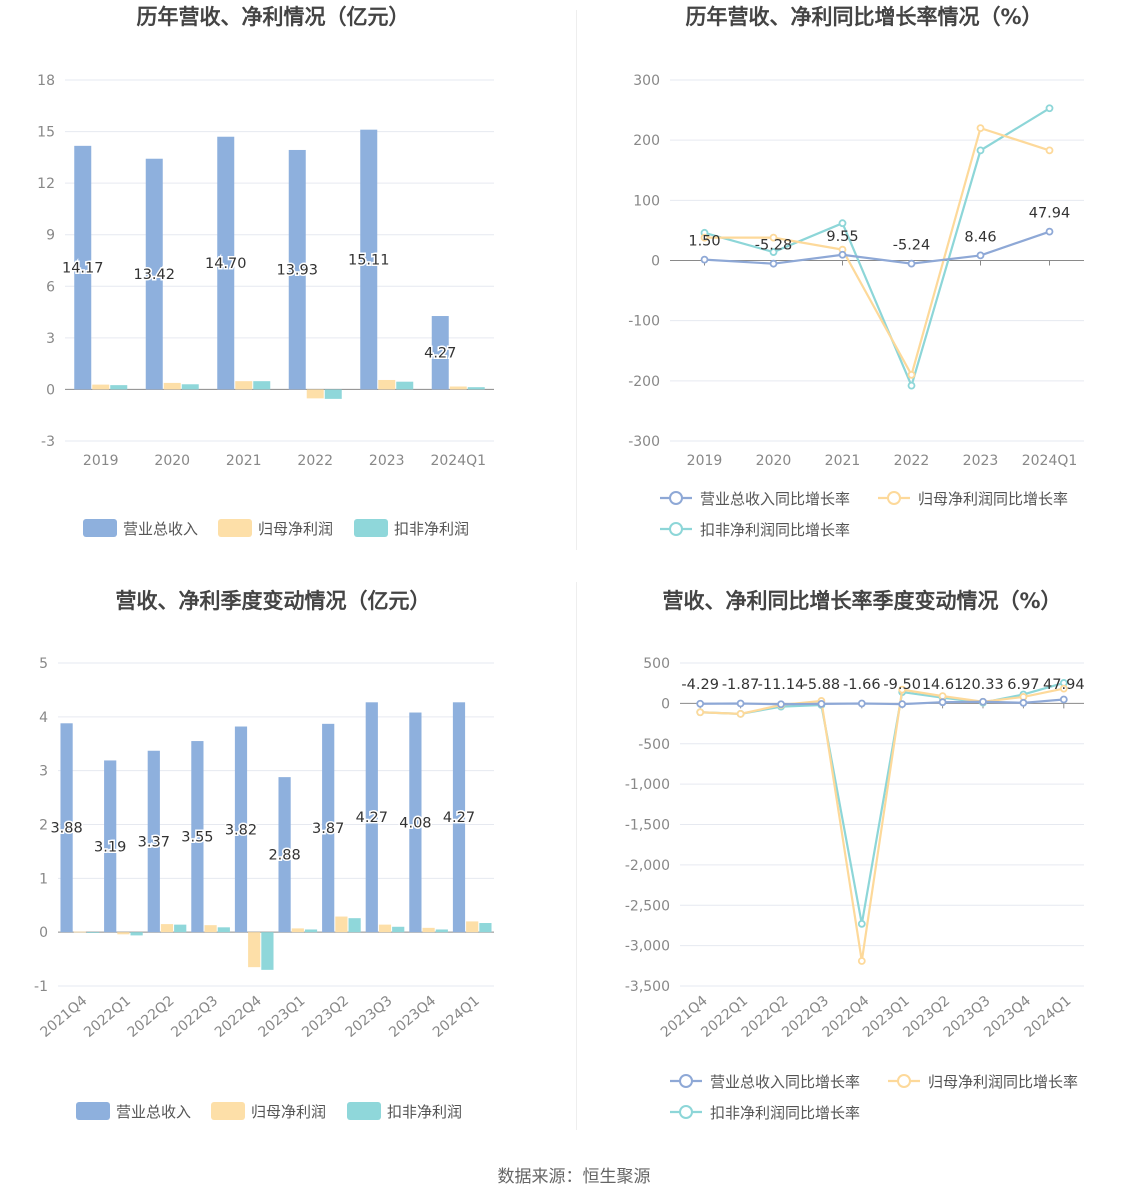 The height and width of the screenshot is (1202, 1148). I want to click on data-label: -4.29, so click(700, 685).